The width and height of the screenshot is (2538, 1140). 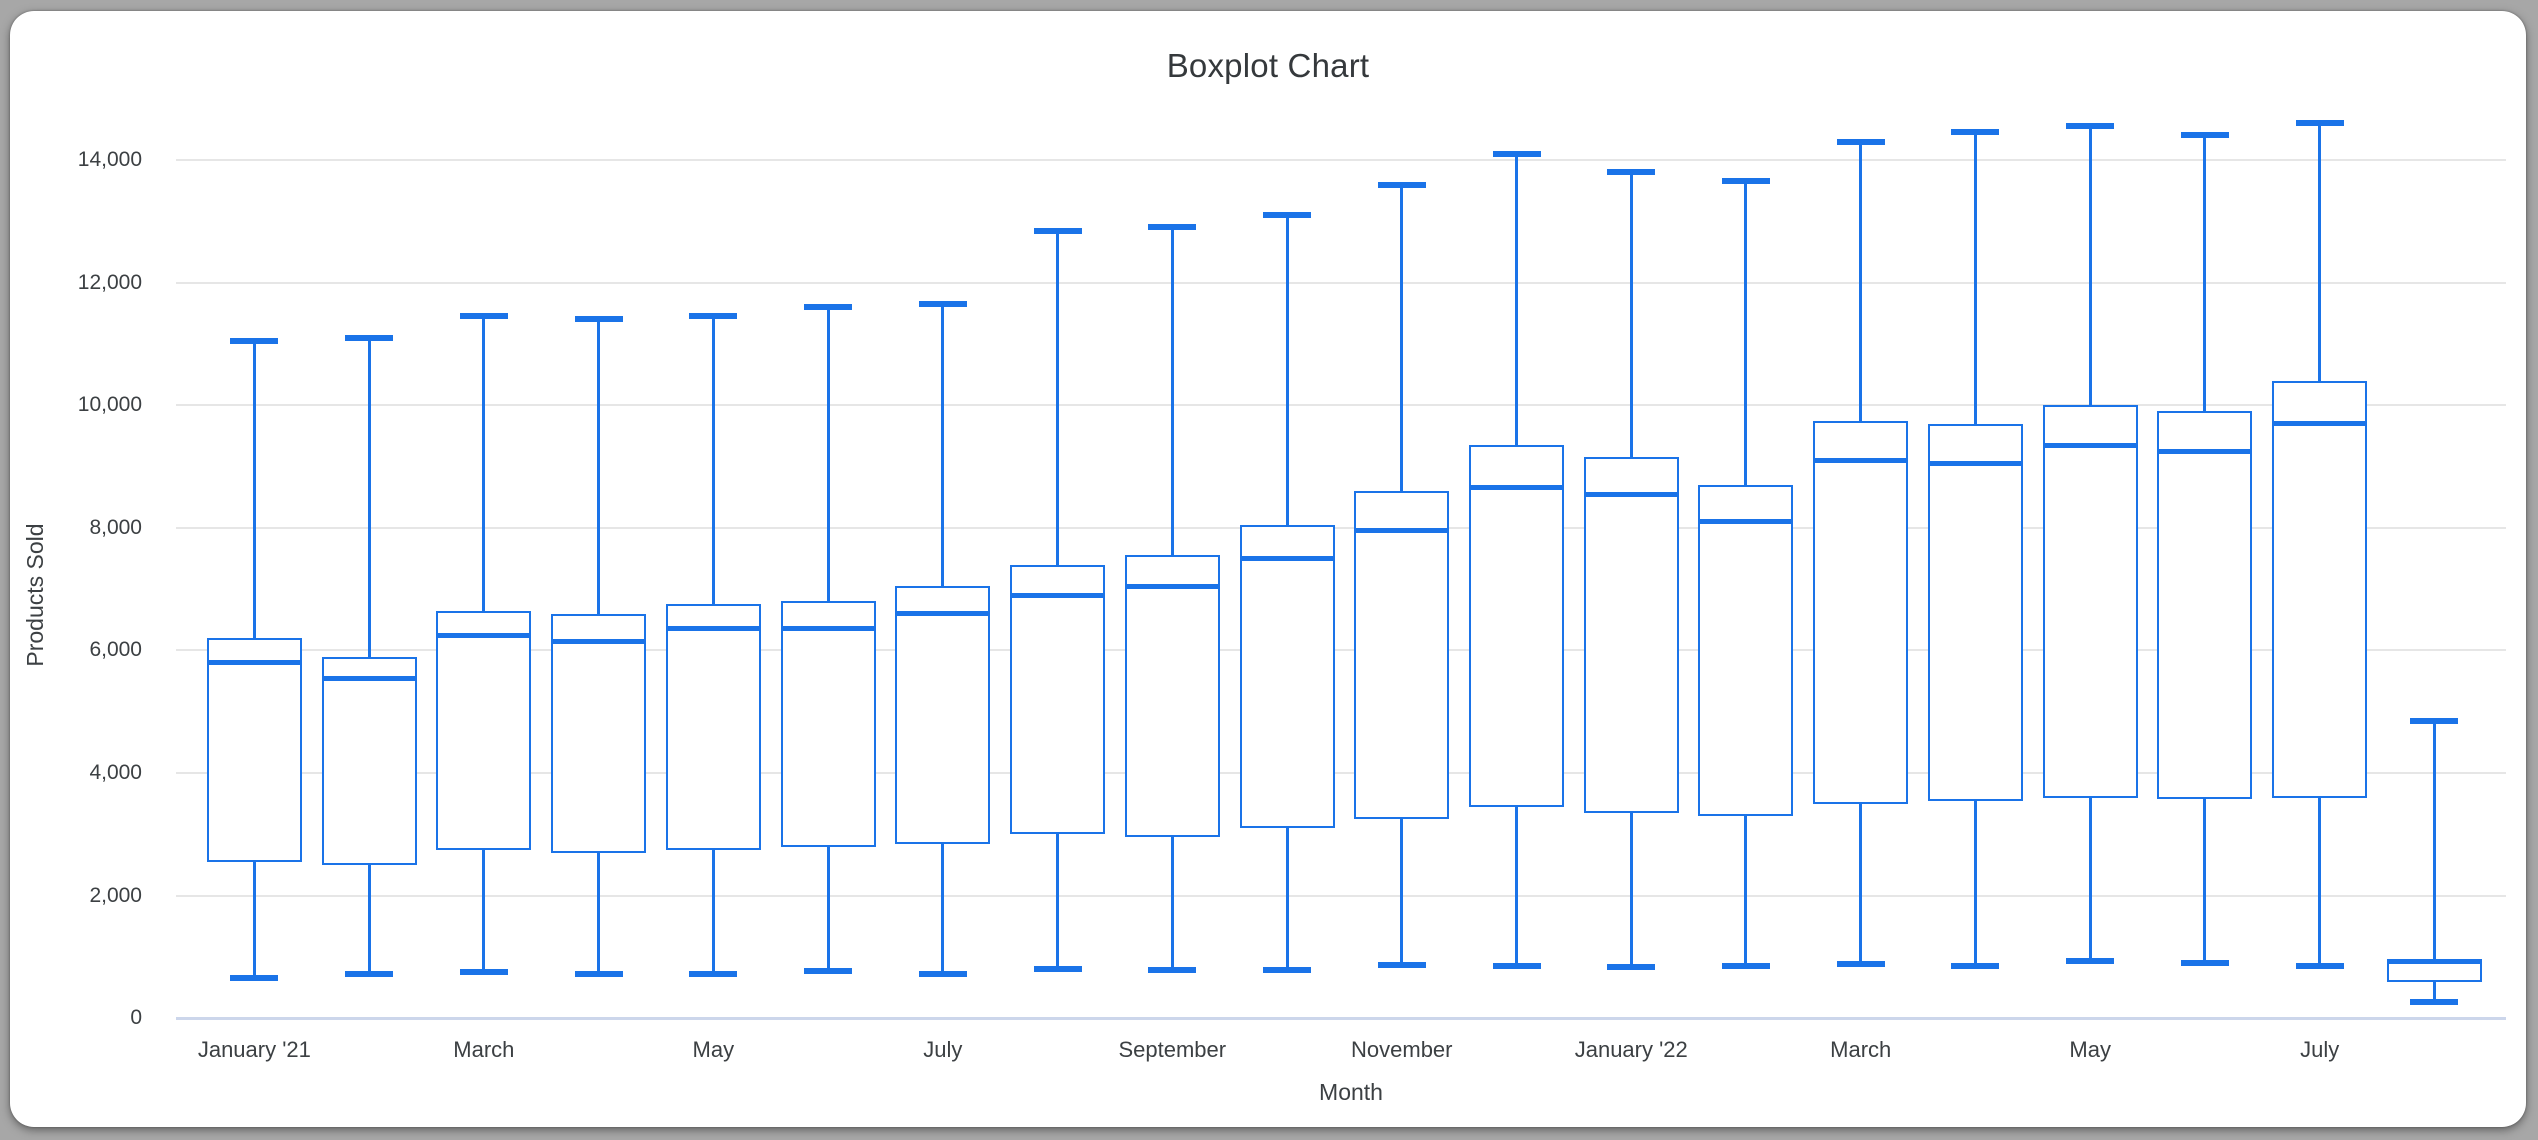 I want to click on x-tick-label: November, so click(x=1402, y=1049).